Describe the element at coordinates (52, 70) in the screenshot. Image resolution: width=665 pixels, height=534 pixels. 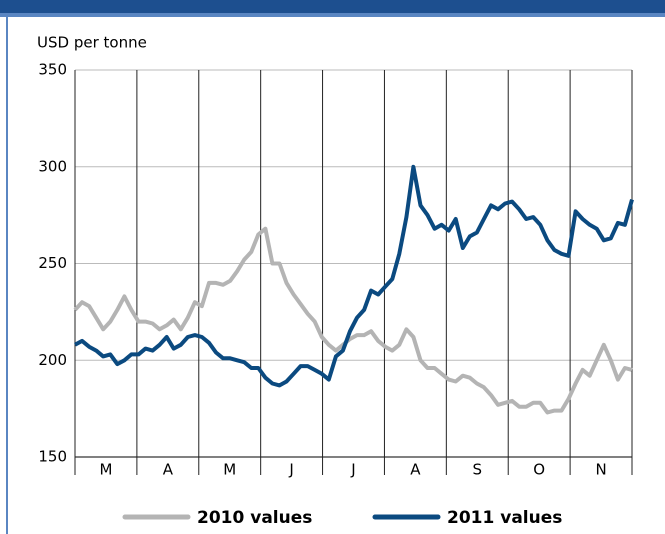
I see `y-tick-label: 350` at that location.